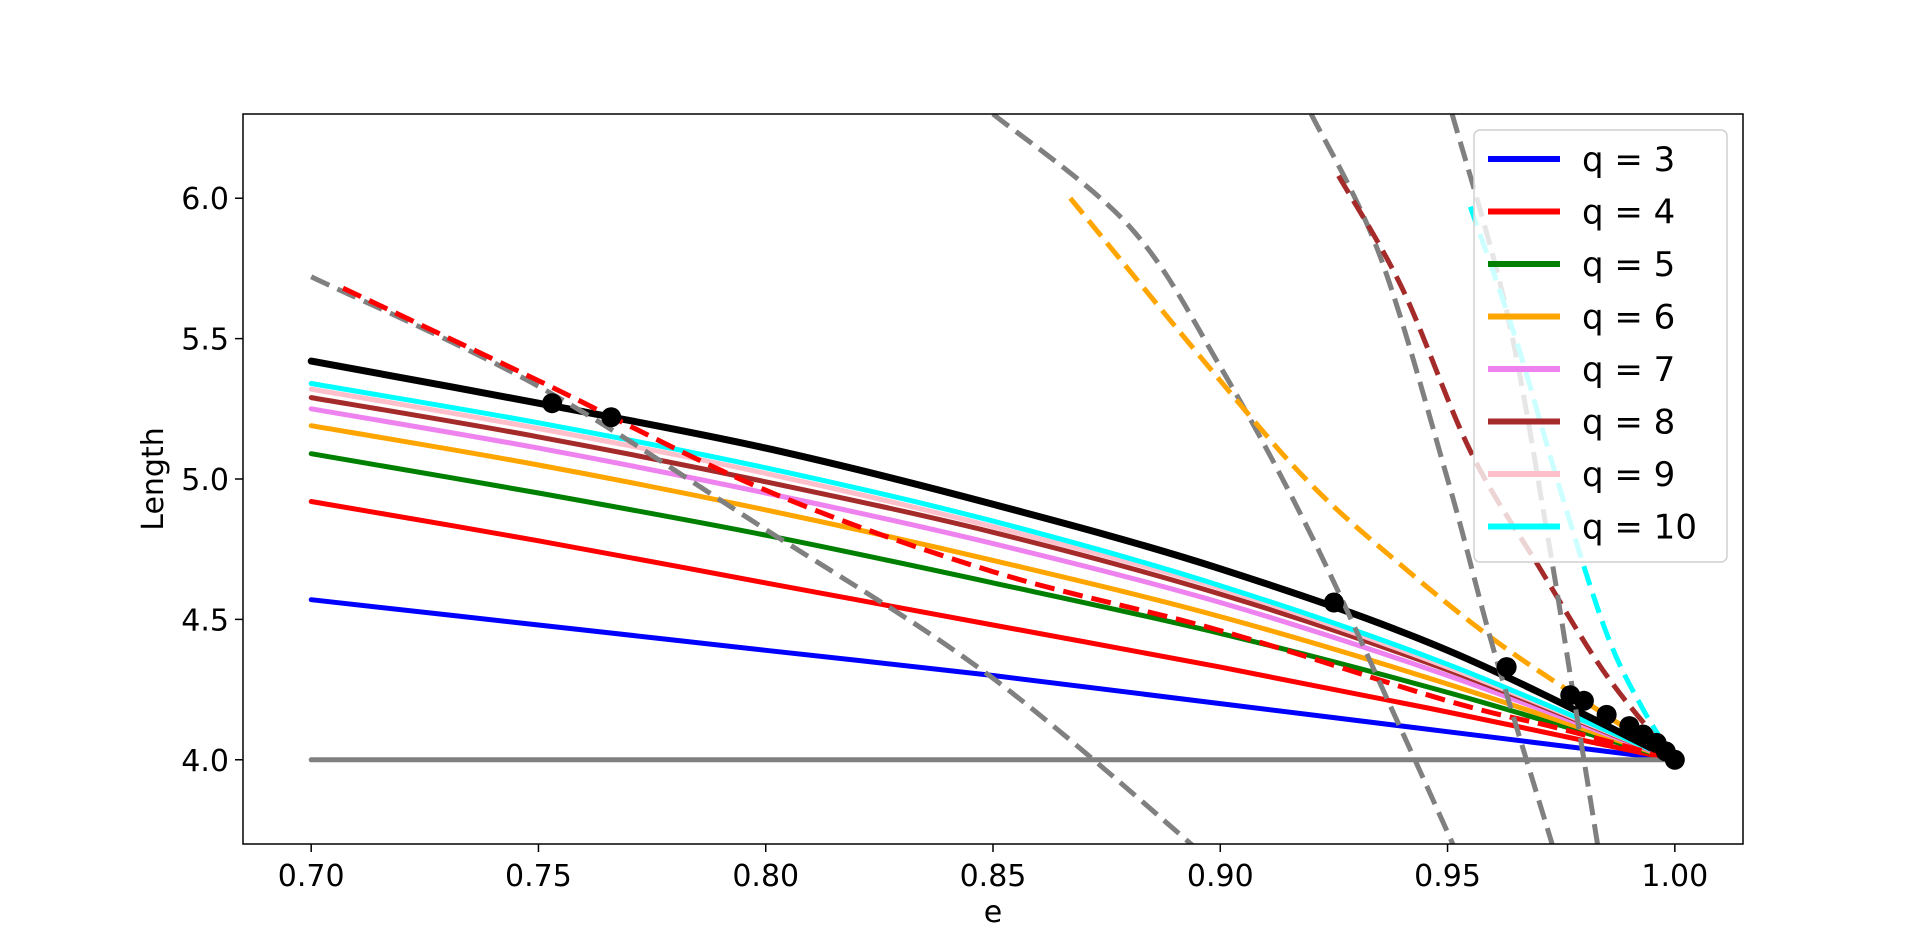 The width and height of the screenshot is (1920, 940). What do you see at coordinates (205, 480) in the screenshot?
I see `y-tick-label: 5.0` at bounding box center [205, 480].